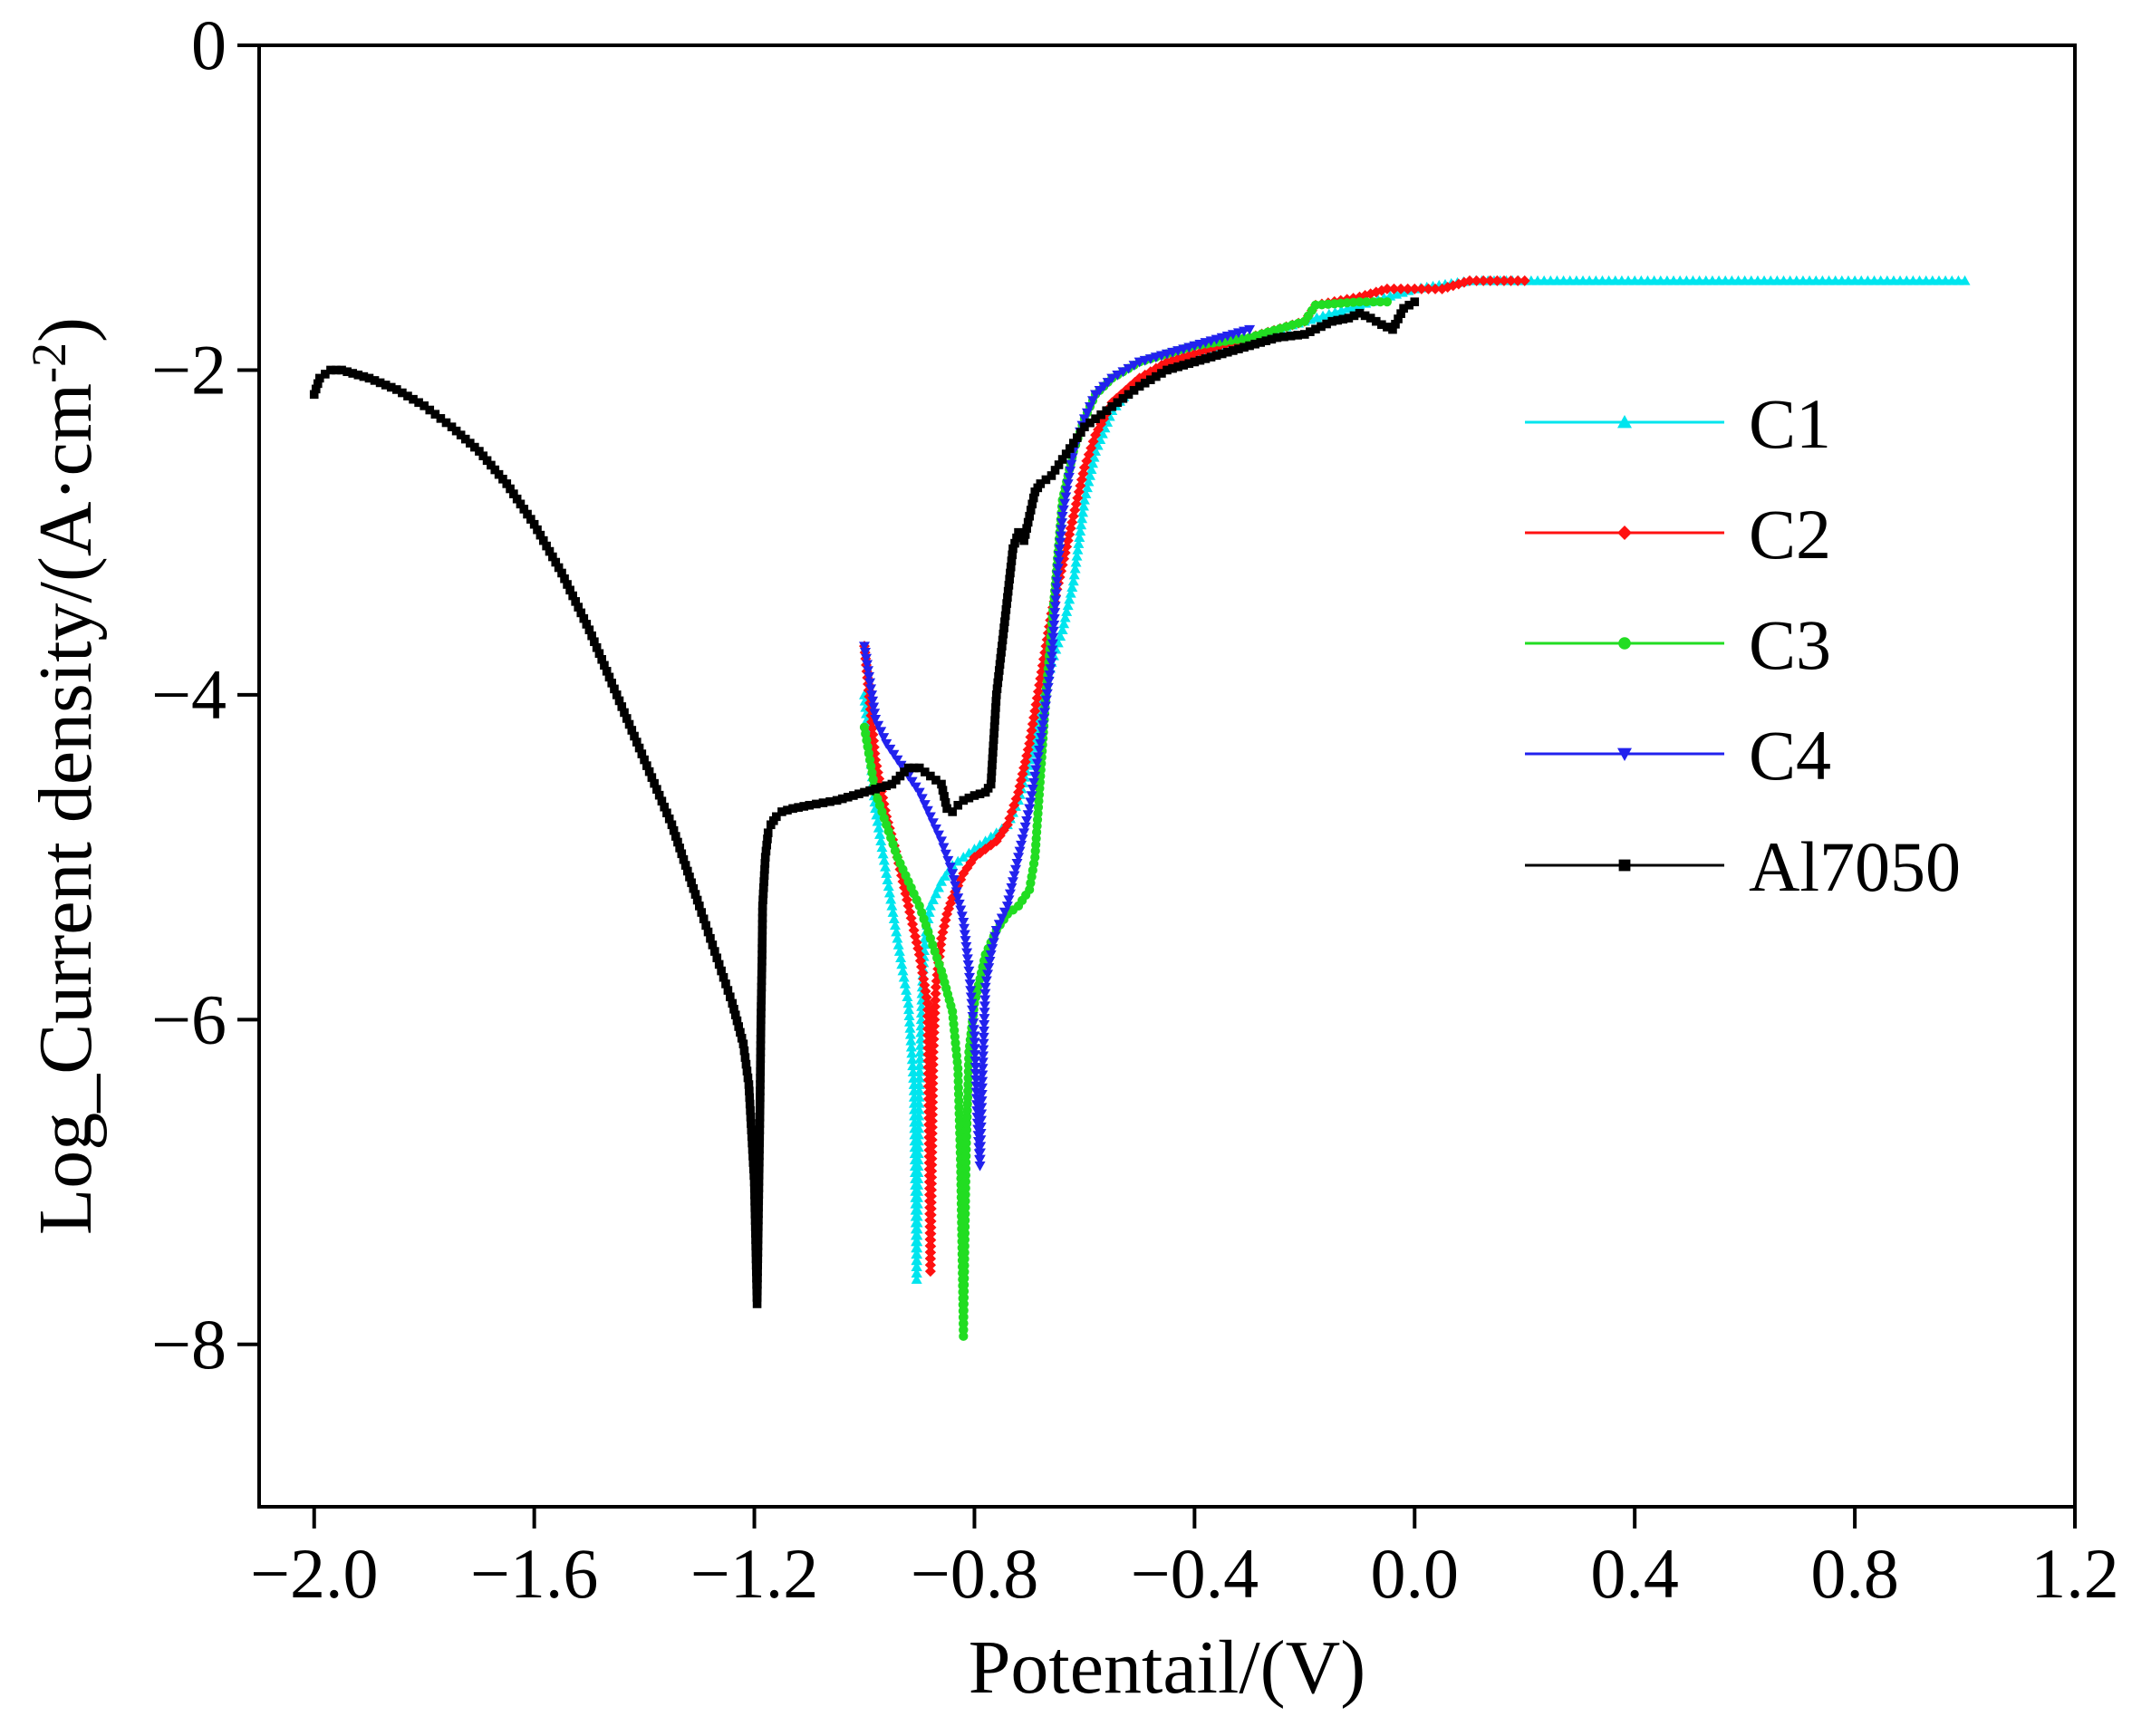  What do you see at coordinates (1057, 748) in the screenshot?
I see `series-c4` at bounding box center [1057, 748].